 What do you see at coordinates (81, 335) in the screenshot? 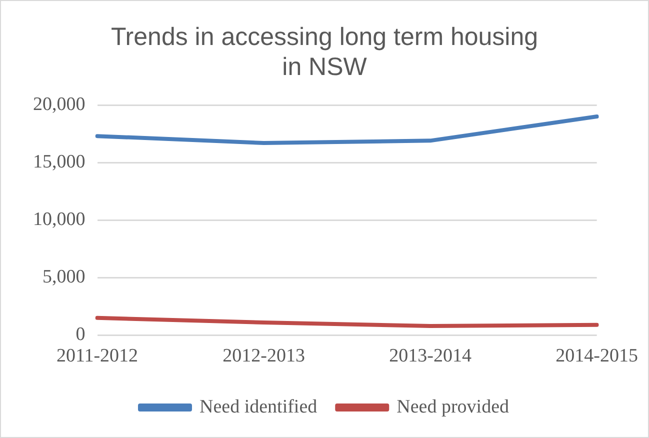
I see `y-tick-label: 0` at bounding box center [81, 335].